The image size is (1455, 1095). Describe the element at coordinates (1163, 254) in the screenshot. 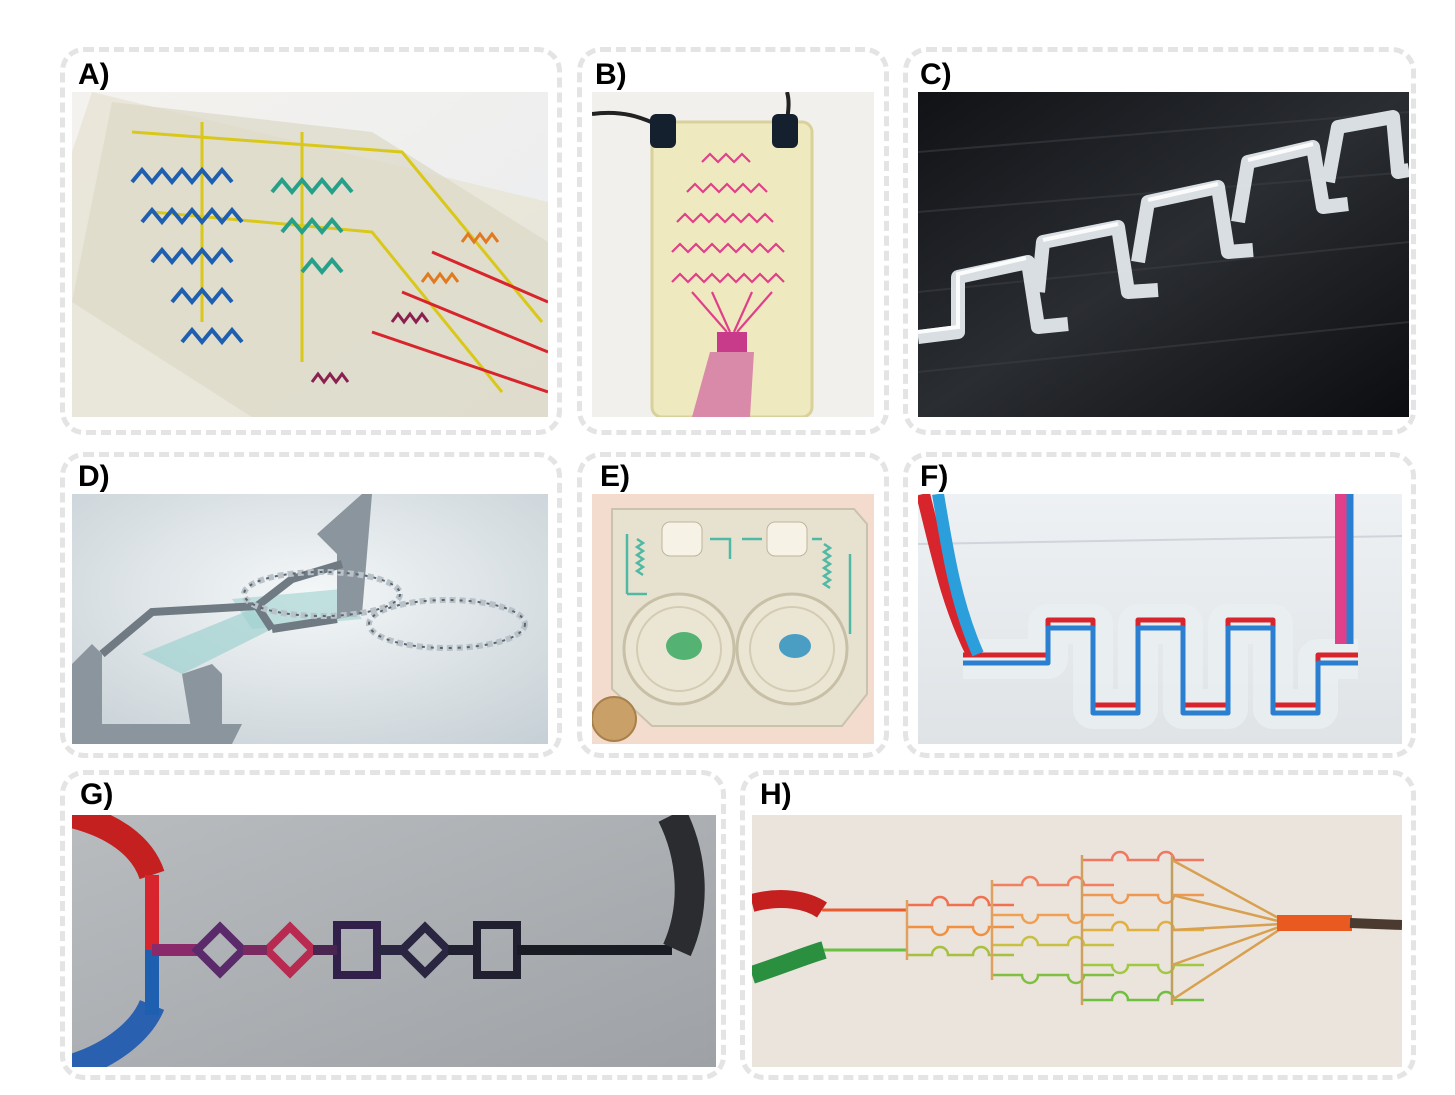

I see `panel-c-photo` at that location.